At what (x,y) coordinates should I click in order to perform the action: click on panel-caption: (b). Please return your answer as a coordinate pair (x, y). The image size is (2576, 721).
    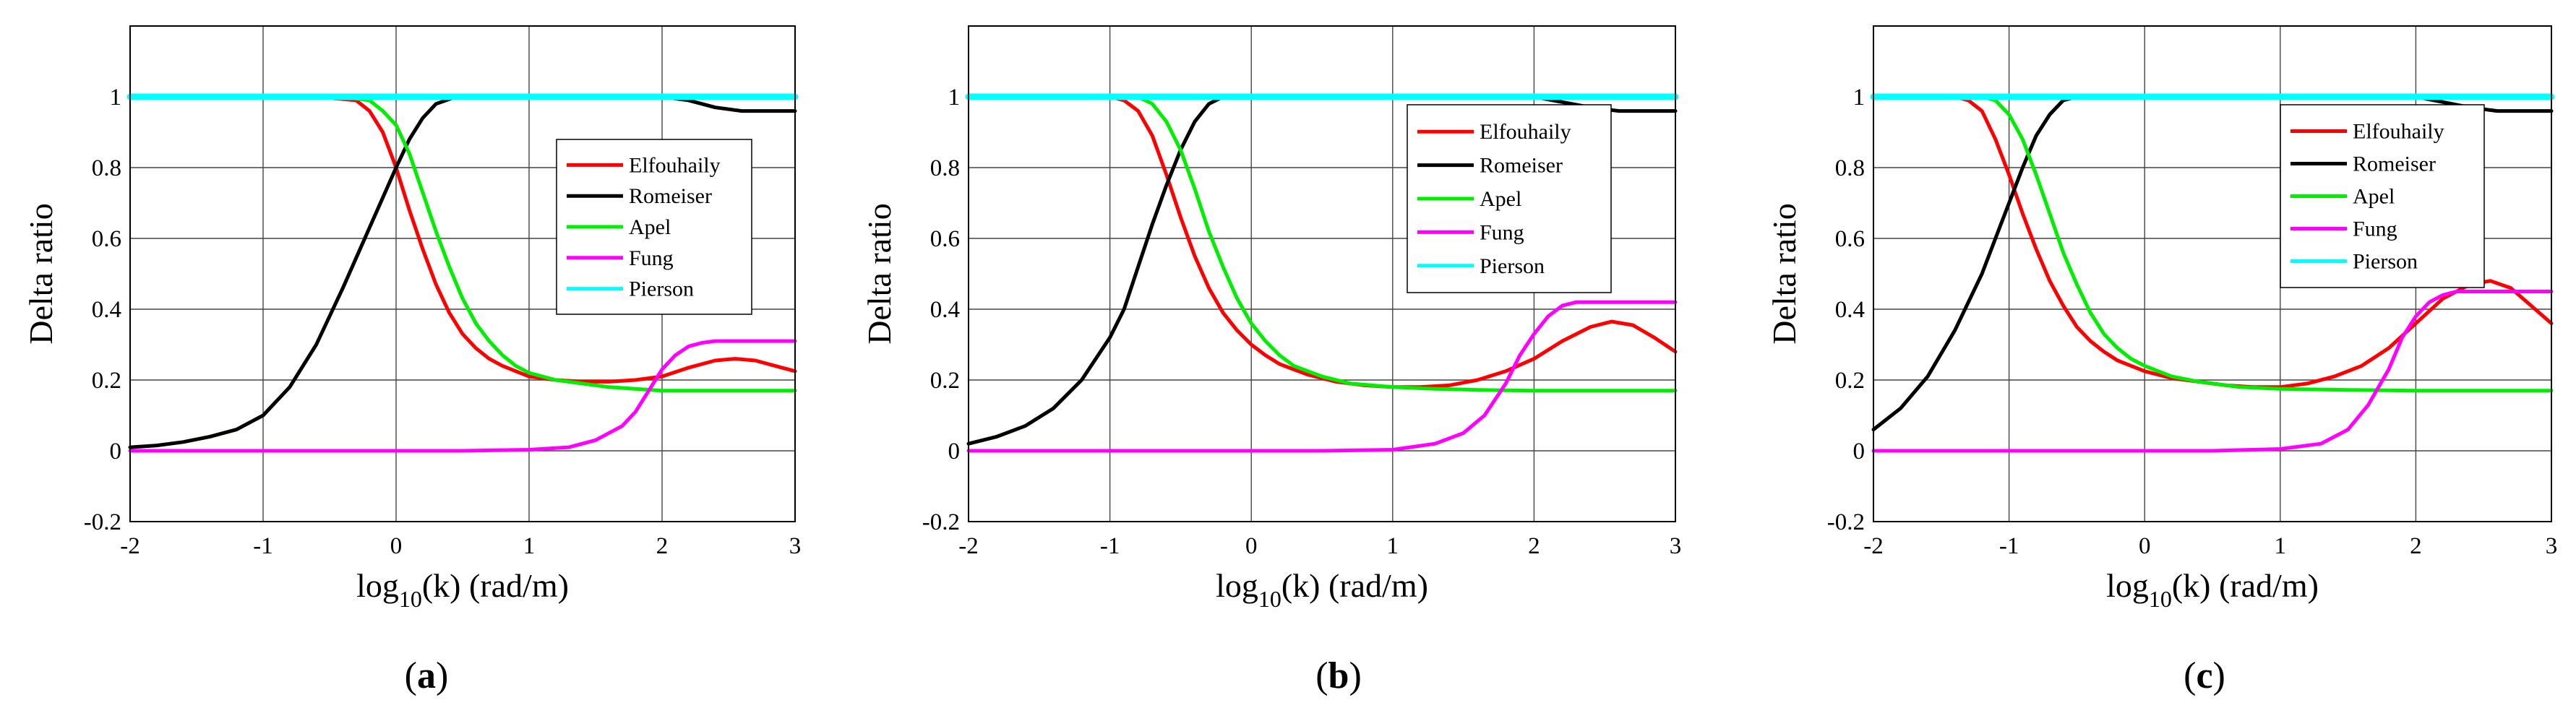
    Looking at the image, I should click on (1338, 675).